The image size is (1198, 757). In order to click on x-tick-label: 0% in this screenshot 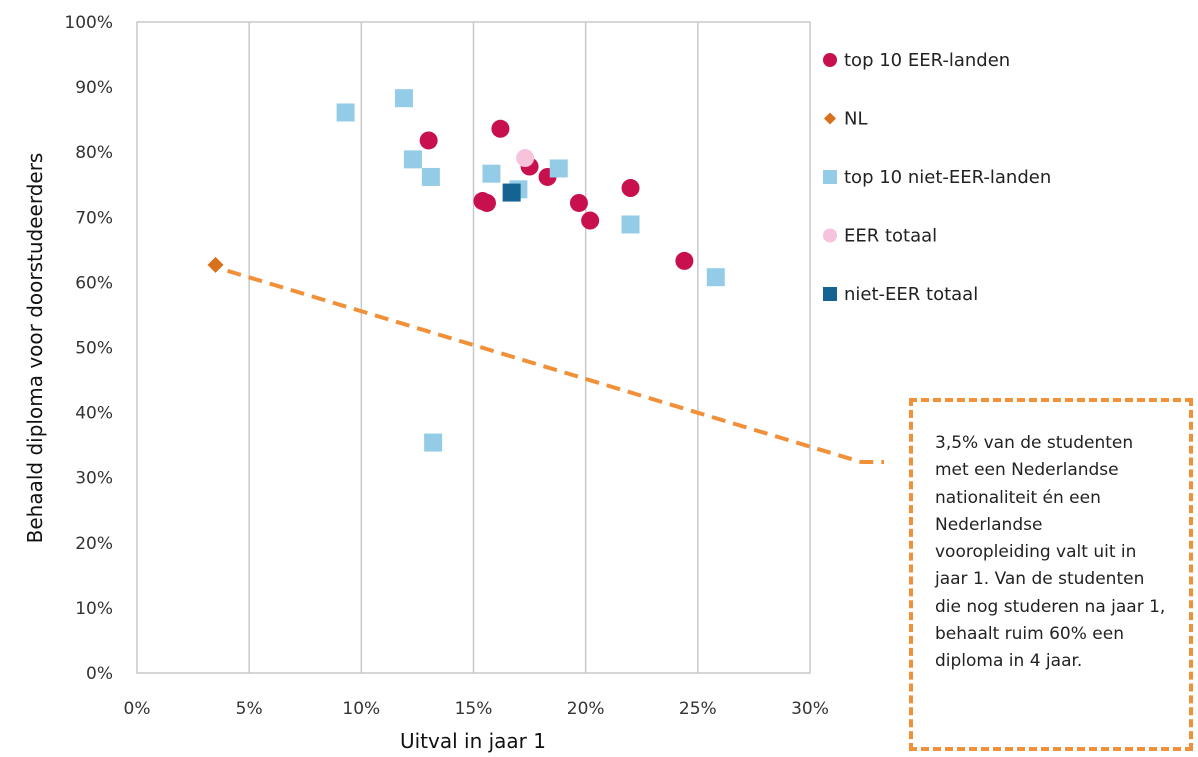, I will do `click(137, 709)`.